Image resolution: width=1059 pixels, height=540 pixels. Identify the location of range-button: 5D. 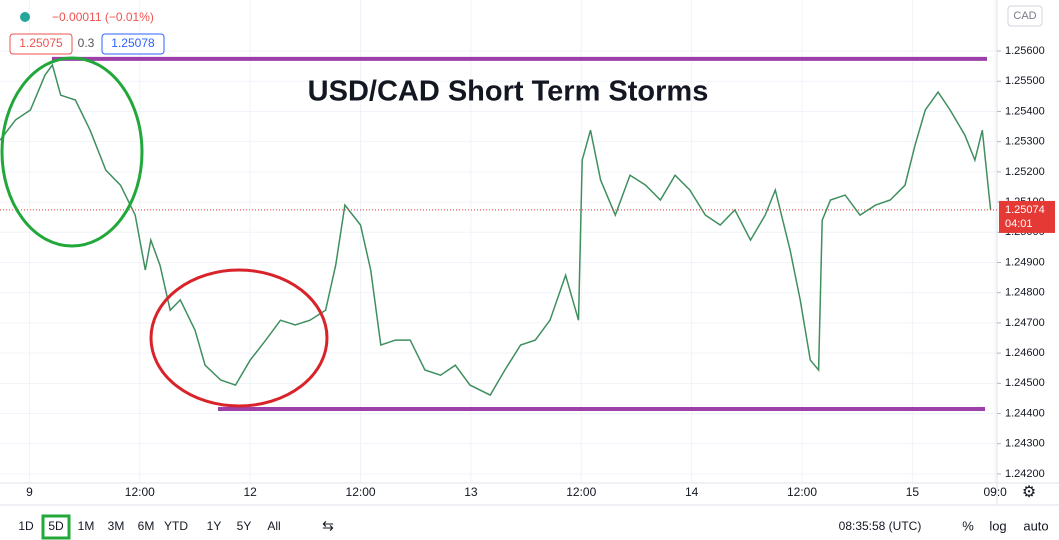
(56, 526).